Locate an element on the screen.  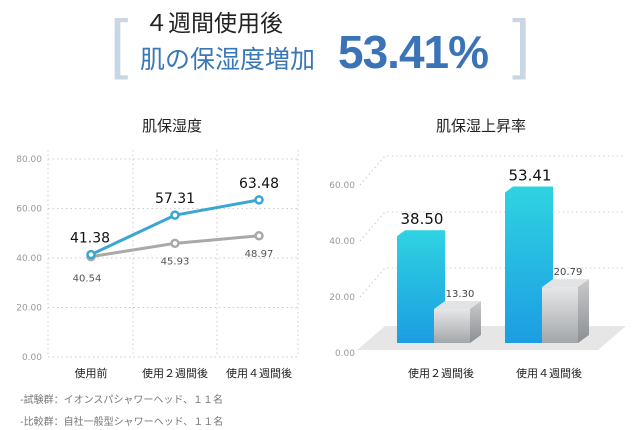
footnote-control-group: -比較群：自社一般型シャワーヘッド、１１名 is located at coordinates (122, 422).